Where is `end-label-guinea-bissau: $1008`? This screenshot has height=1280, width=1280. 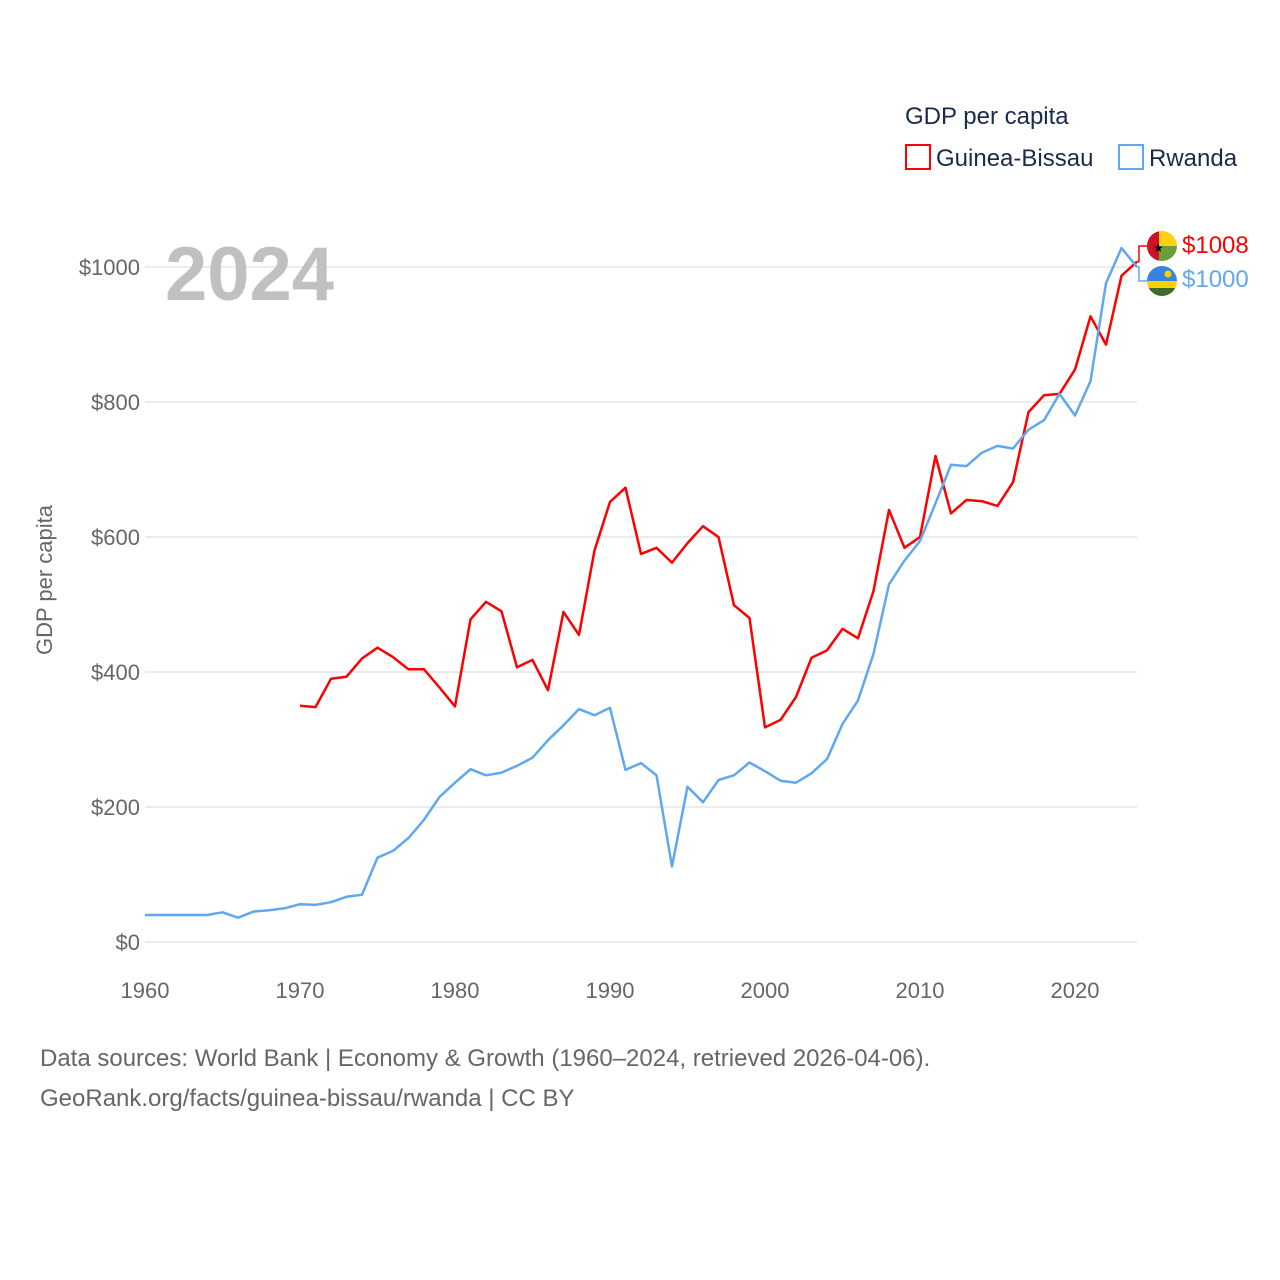
end-label-guinea-bissau: $1008 is located at coordinates (1215, 245).